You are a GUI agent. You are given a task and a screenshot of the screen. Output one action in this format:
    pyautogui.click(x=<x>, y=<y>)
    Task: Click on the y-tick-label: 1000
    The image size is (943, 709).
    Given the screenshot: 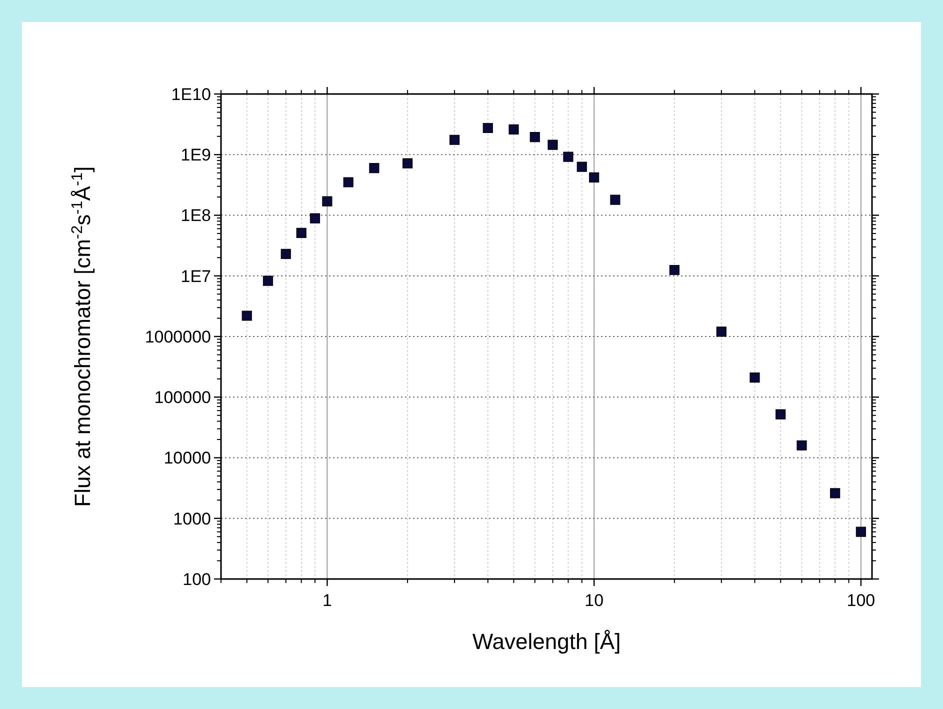 What is the action you would take?
    pyautogui.click(x=192, y=518)
    